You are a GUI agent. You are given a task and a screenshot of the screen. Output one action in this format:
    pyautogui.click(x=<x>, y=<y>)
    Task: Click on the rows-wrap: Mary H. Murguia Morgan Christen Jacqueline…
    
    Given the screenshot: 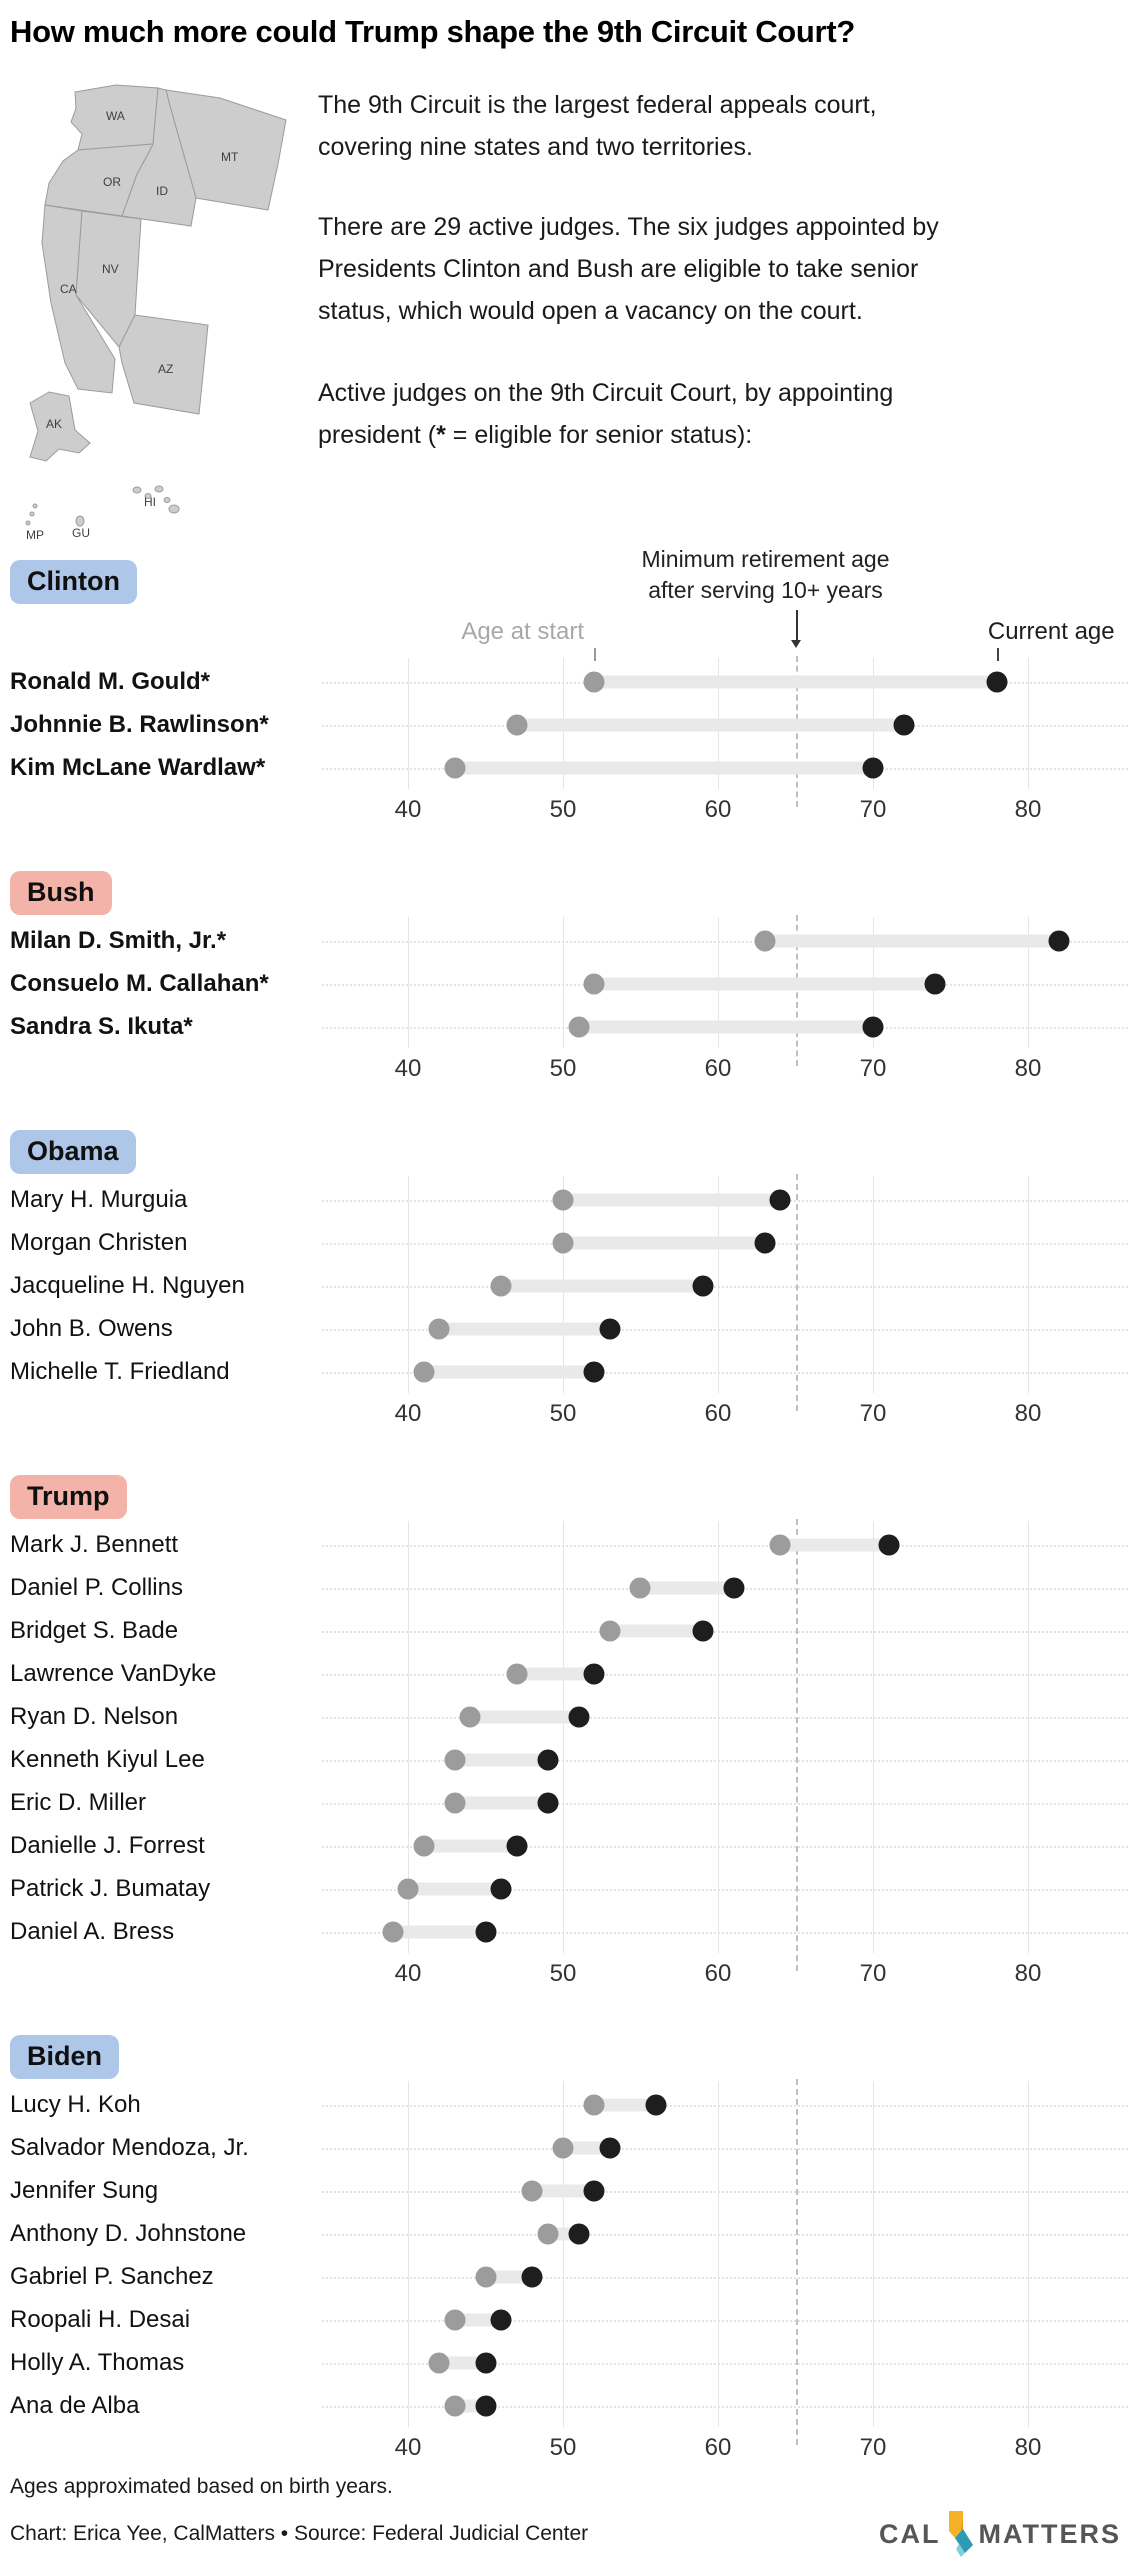 What is the action you would take?
    pyautogui.click(x=567, y=1292)
    